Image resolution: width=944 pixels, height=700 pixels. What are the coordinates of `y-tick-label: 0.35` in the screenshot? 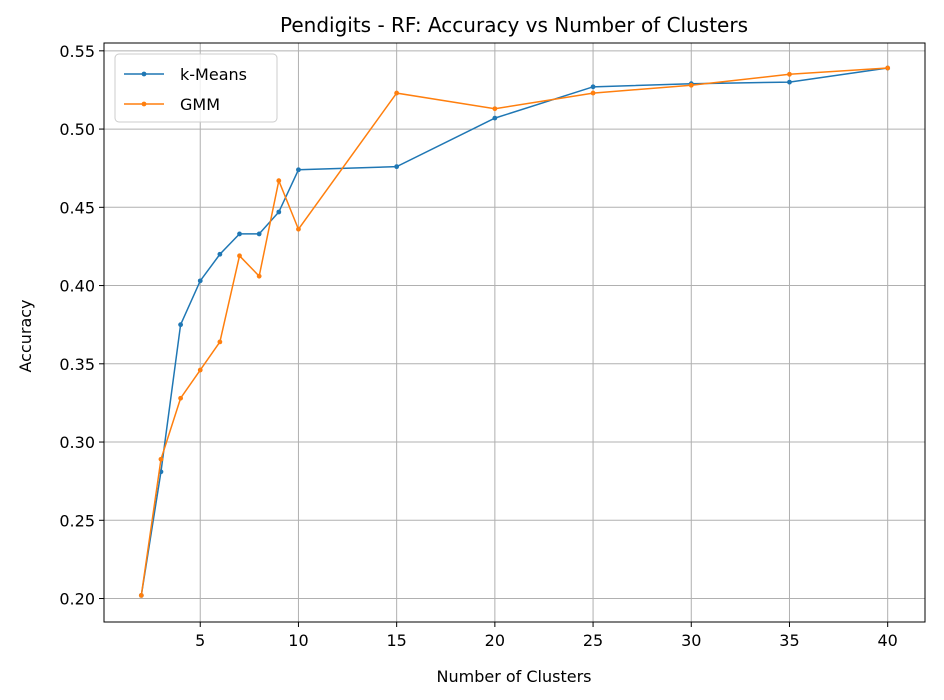 It's located at (77, 364).